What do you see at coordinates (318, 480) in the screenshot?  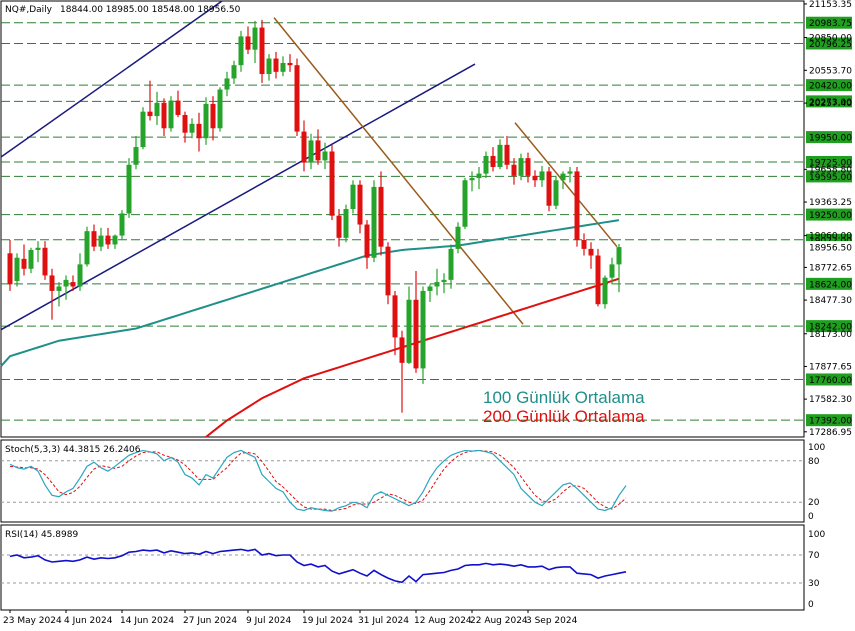 I see `stoch-main-line` at bounding box center [318, 480].